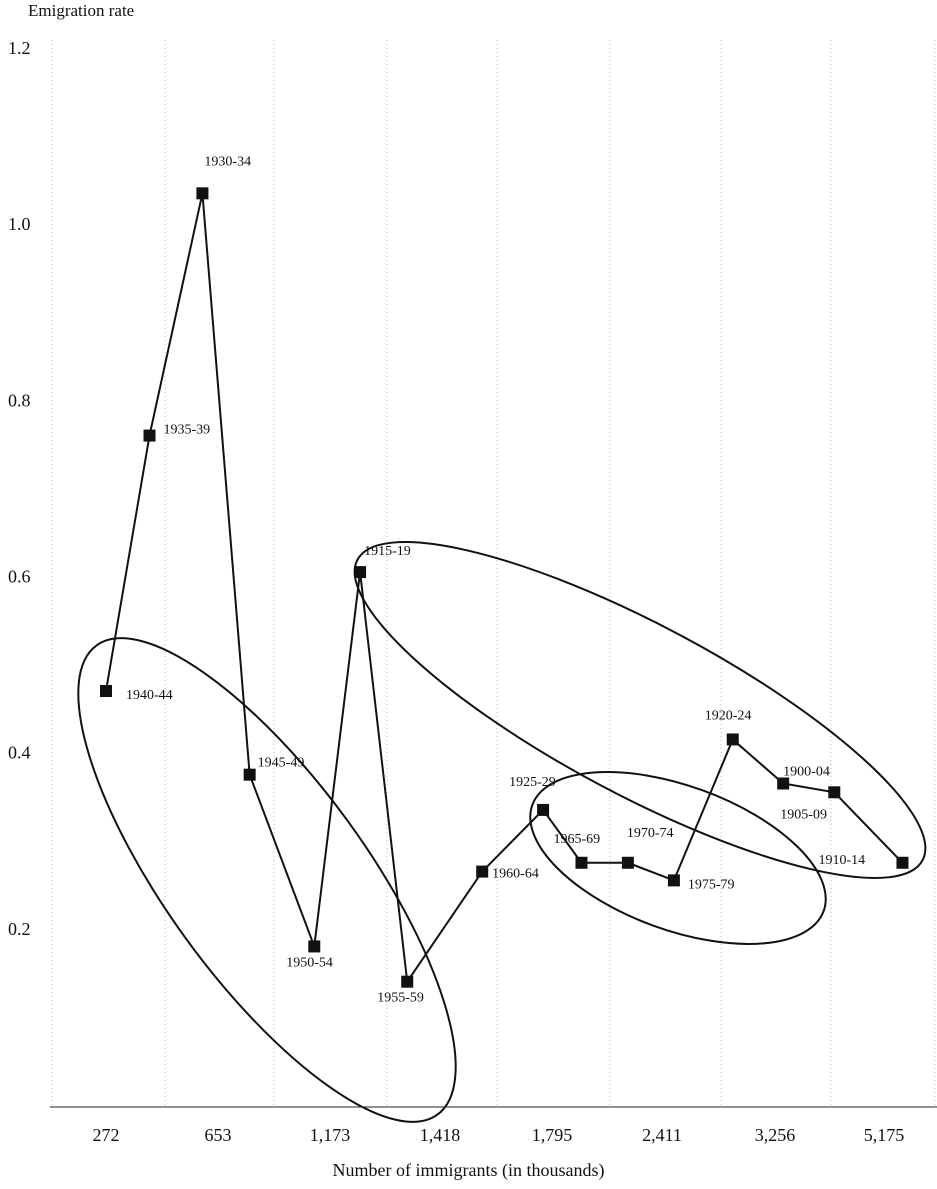 Image resolution: width=937 pixels, height=1189 pixels. Describe the element at coordinates (187, 430) in the screenshot. I see `data-point-label: 1935-39` at that location.